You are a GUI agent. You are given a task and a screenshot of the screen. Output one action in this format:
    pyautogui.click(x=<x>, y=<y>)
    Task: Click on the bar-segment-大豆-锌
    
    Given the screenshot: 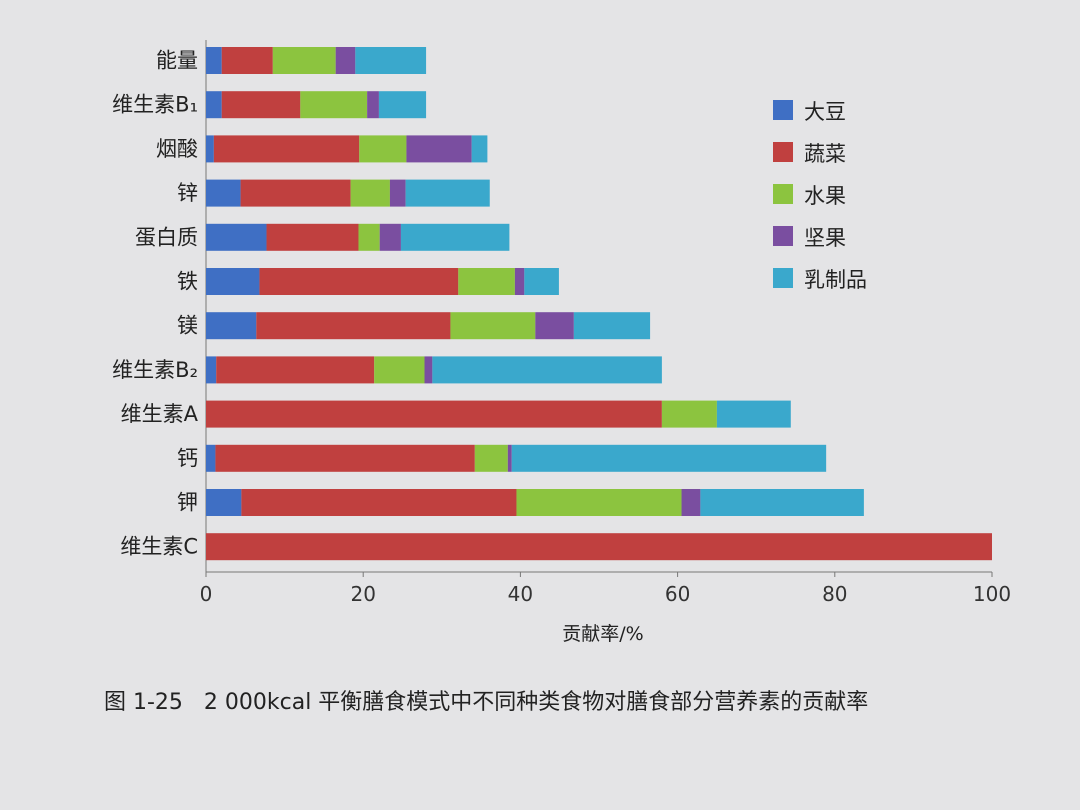 What is the action you would take?
    pyautogui.click(x=223, y=193)
    